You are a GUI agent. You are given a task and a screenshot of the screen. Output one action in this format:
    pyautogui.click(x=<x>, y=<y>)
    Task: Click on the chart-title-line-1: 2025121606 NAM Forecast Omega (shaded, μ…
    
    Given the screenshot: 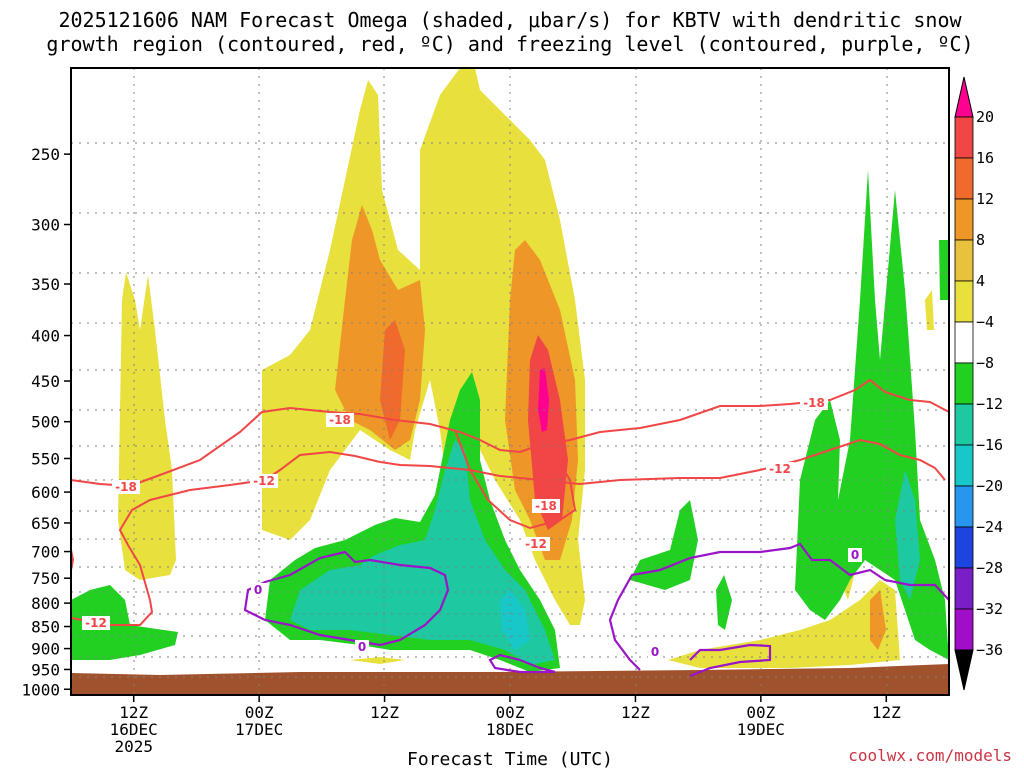 What is the action you would take?
    pyautogui.click(x=510, y=20)
    